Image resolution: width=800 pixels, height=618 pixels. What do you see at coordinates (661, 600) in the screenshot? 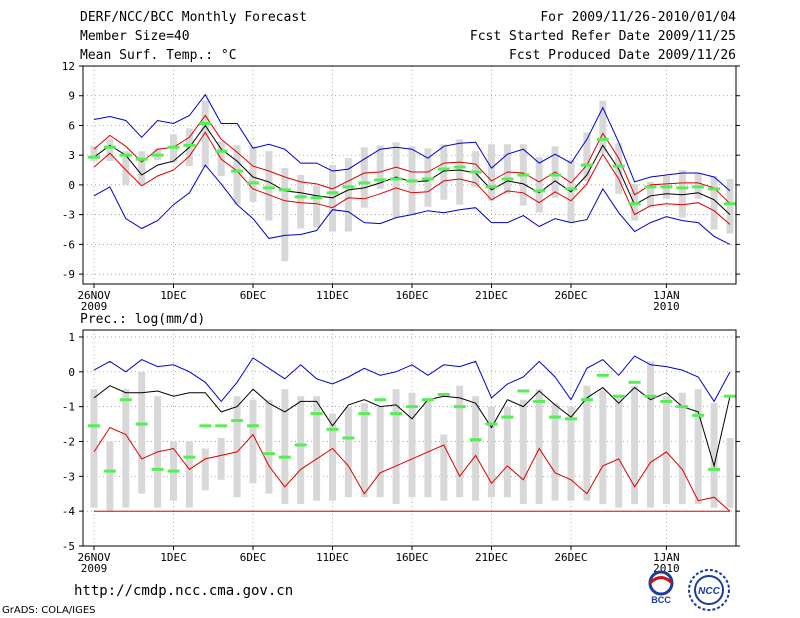
I see `bcc-logo-text: BCC` at bounding box center [661, 600].